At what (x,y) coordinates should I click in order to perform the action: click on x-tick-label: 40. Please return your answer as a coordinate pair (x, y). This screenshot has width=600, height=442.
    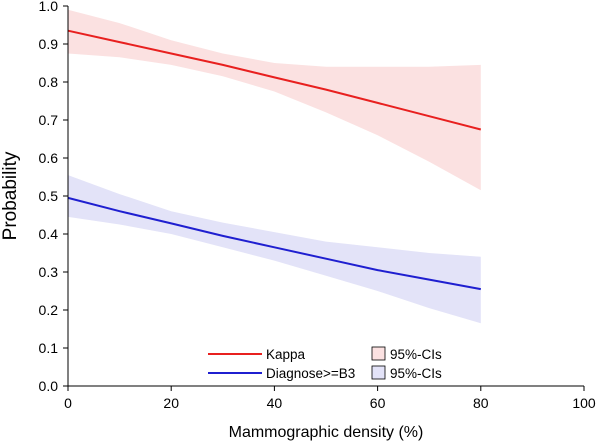
    Looking at the image, I should click on (275, 403).